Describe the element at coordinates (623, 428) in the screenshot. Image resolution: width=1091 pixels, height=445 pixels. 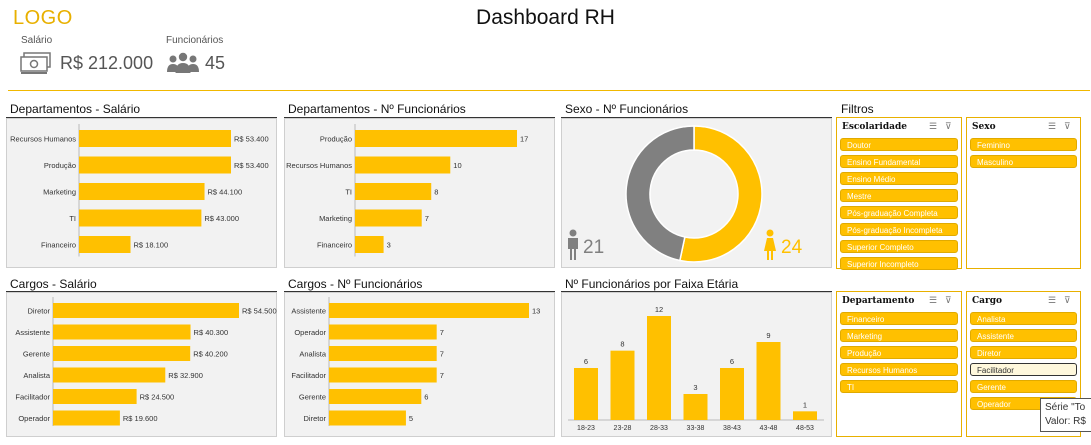
I see `category-label: 23-28` at that location.